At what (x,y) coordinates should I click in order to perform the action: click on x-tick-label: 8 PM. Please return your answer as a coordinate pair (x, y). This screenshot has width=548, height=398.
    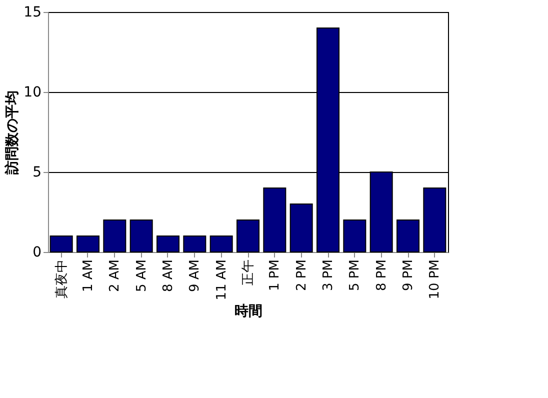
    Looking at the image, I should click on (382, 275).